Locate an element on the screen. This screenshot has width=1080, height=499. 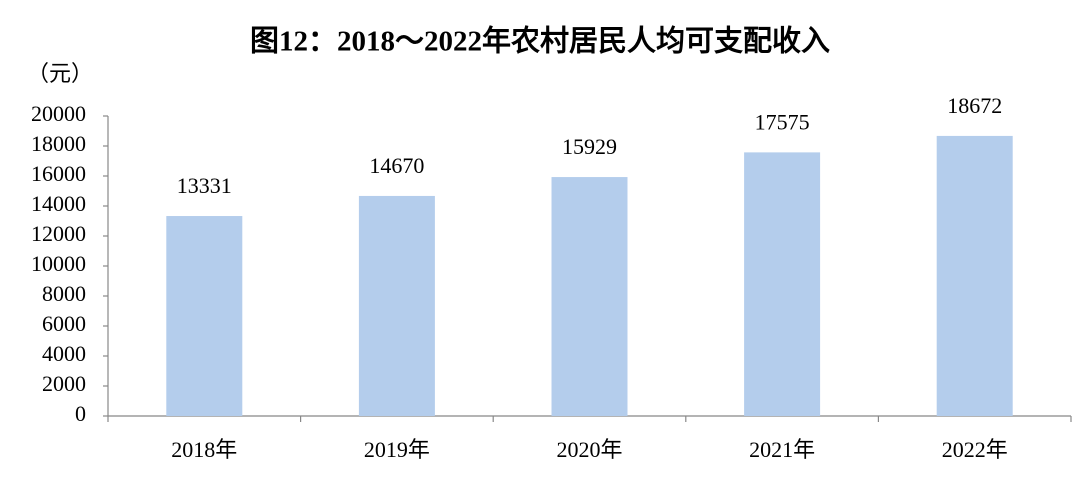
y-tick-label: 20000 is located at coordinates (58, 113).